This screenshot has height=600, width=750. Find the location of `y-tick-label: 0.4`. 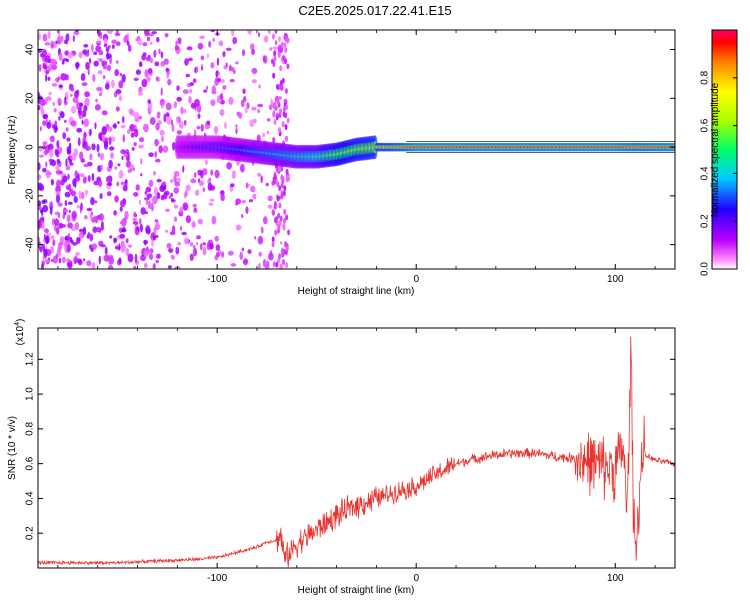

y-tick-label: 0.4 is located at coordinates (30, 498).